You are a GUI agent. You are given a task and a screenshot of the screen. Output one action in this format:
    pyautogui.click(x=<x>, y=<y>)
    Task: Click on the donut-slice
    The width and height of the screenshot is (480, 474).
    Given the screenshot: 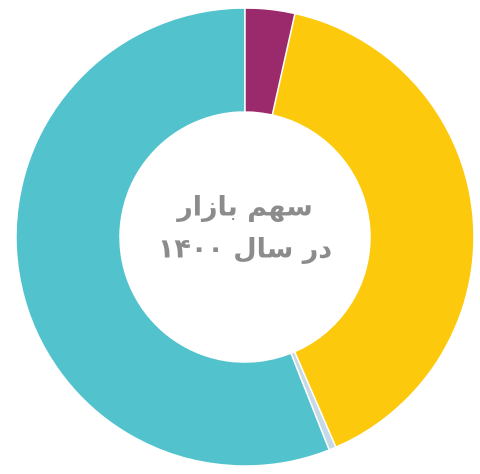 What is the action you would take?
    pyautogui.click(x=270, y=61)
    